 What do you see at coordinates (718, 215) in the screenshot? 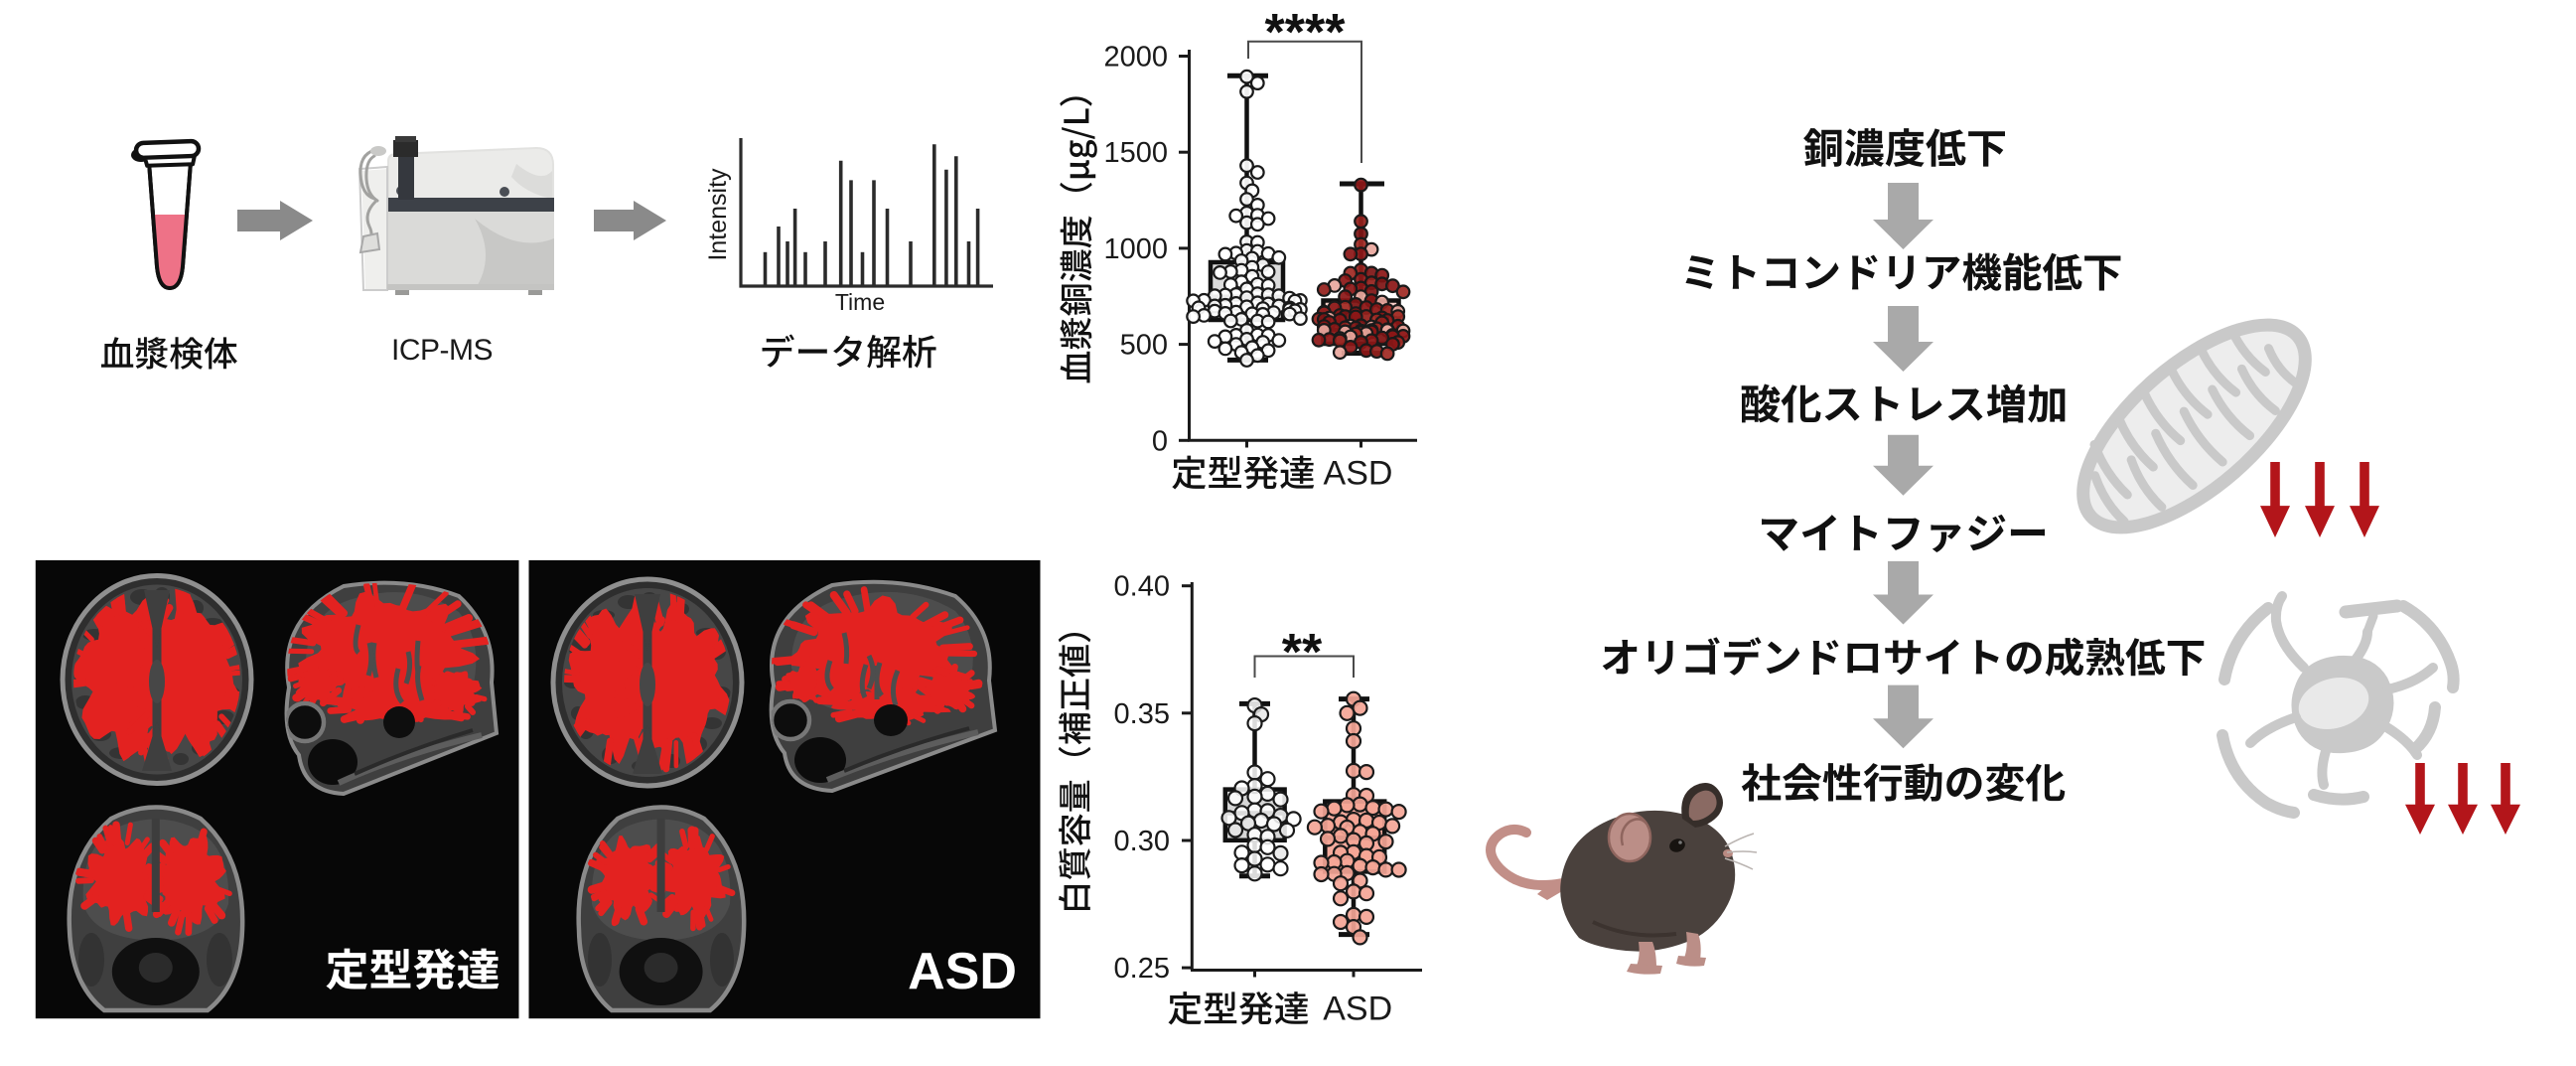
I see `svg-text: Intensity` at bounding box center [718, 215].